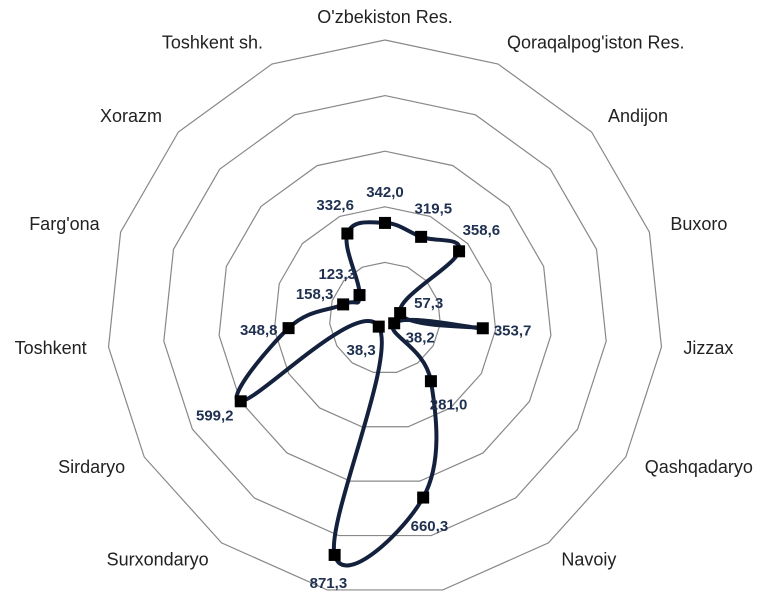  What do you see at coordinates (131, 116) in the screenshot?
I see `category-label: Xorazm` at bounding box center [131, 116].